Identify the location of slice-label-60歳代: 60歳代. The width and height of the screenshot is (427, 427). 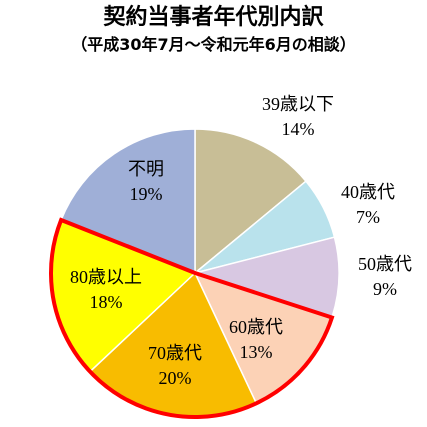
(256, 327).